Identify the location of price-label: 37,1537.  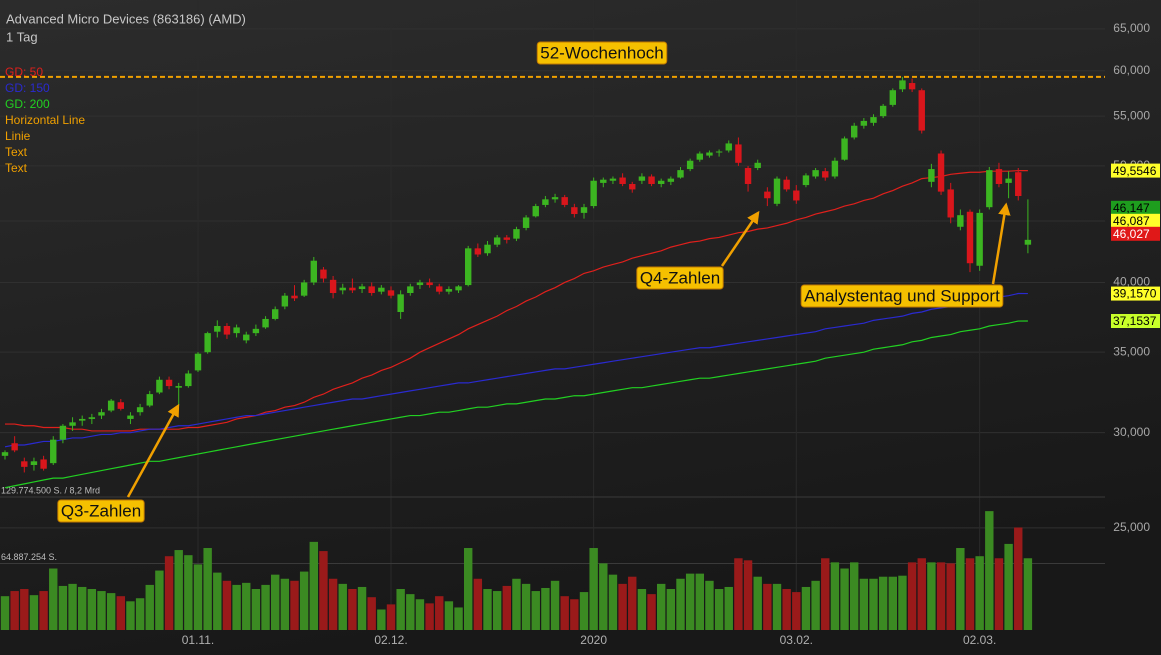
(1135, 321).